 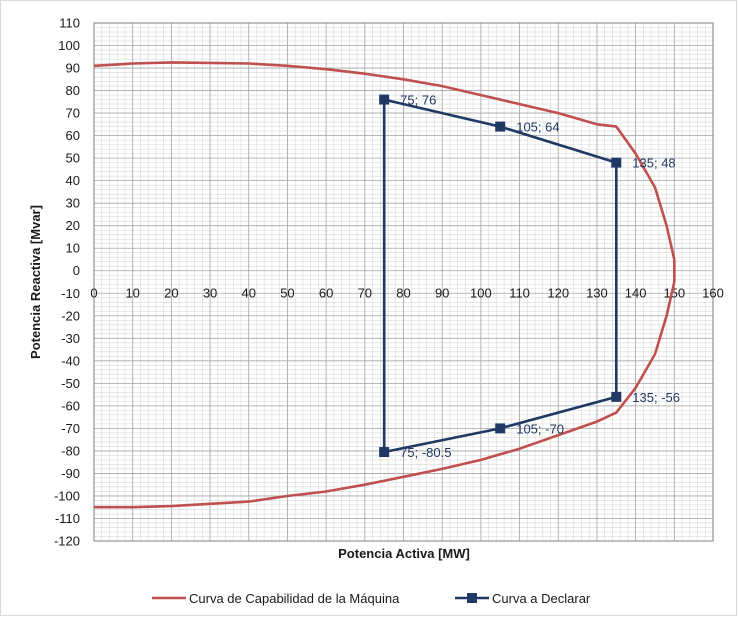 What do you see at coordinates (210, 293) in the screenshot?
I see `x-tick-label: 30` at bounding box center [210, 293].